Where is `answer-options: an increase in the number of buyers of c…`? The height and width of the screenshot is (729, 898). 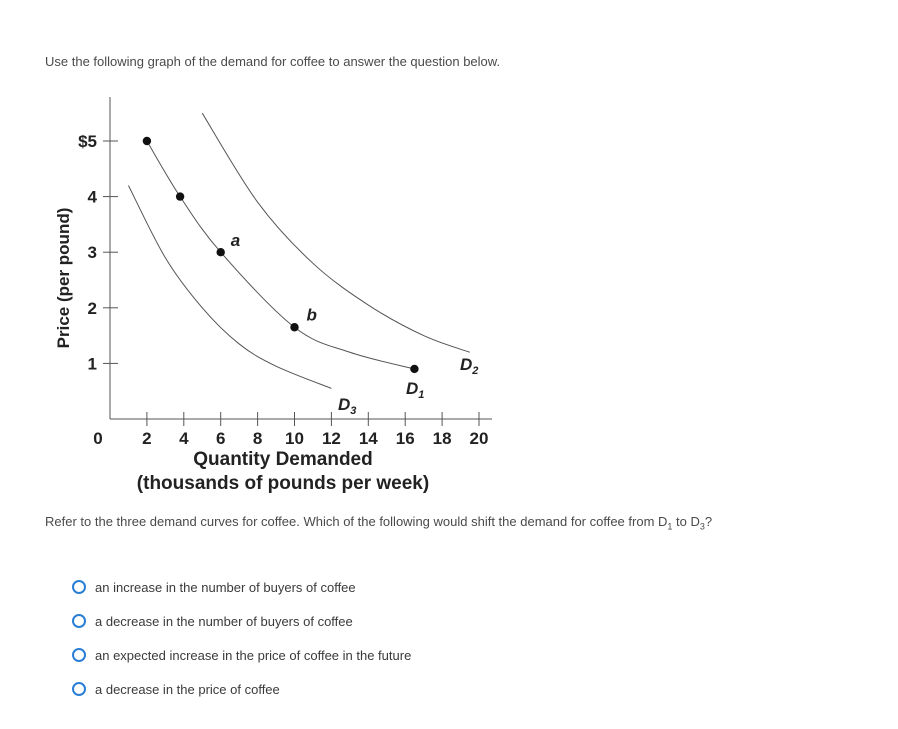 answer-options: an increase in the number of buyers of c… is located at coordinates (241, 638).